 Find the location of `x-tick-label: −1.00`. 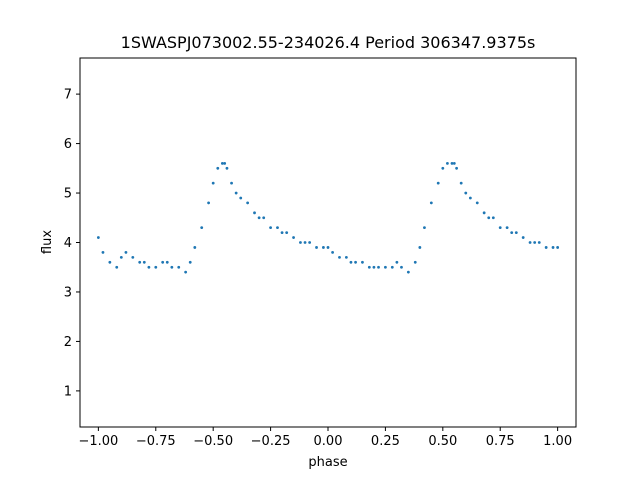

x-tick-label: −1.00 is located at coordinates (98, 441).